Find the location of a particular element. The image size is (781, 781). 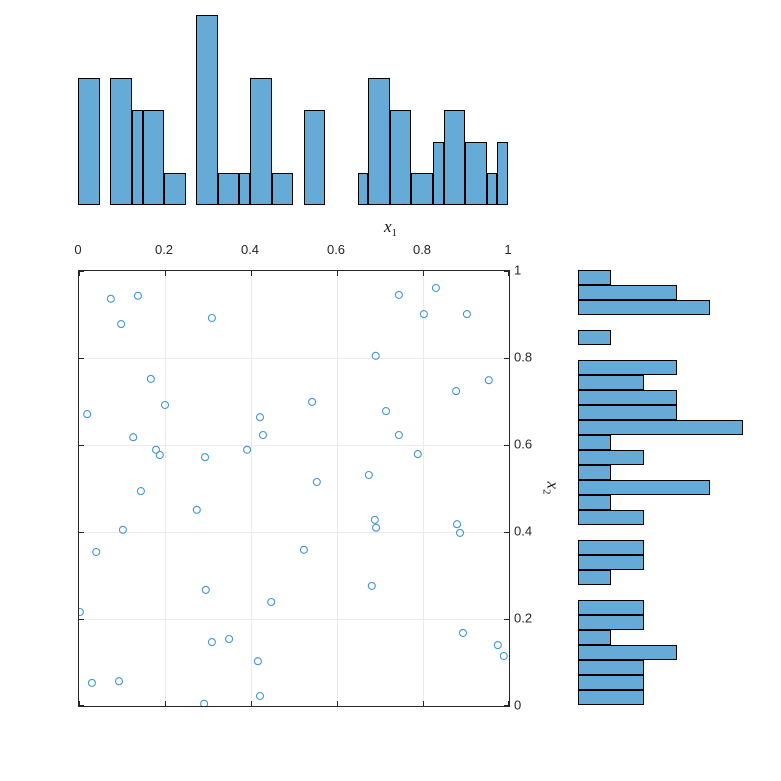

x2-label-var: x is located at coordinates (553, 484).